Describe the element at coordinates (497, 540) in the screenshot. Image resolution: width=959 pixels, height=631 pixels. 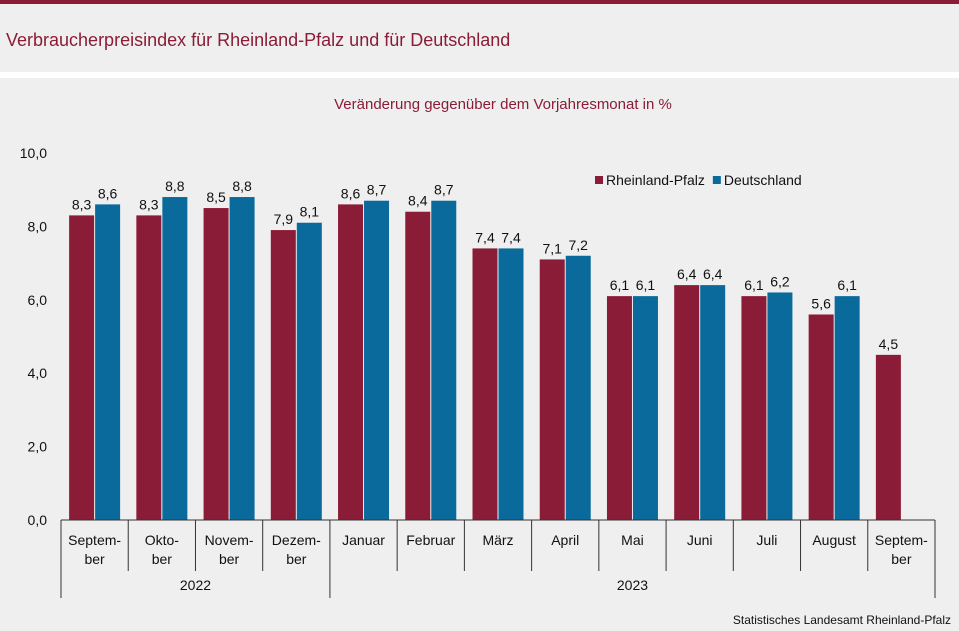
I see `category-label: März` at that location.